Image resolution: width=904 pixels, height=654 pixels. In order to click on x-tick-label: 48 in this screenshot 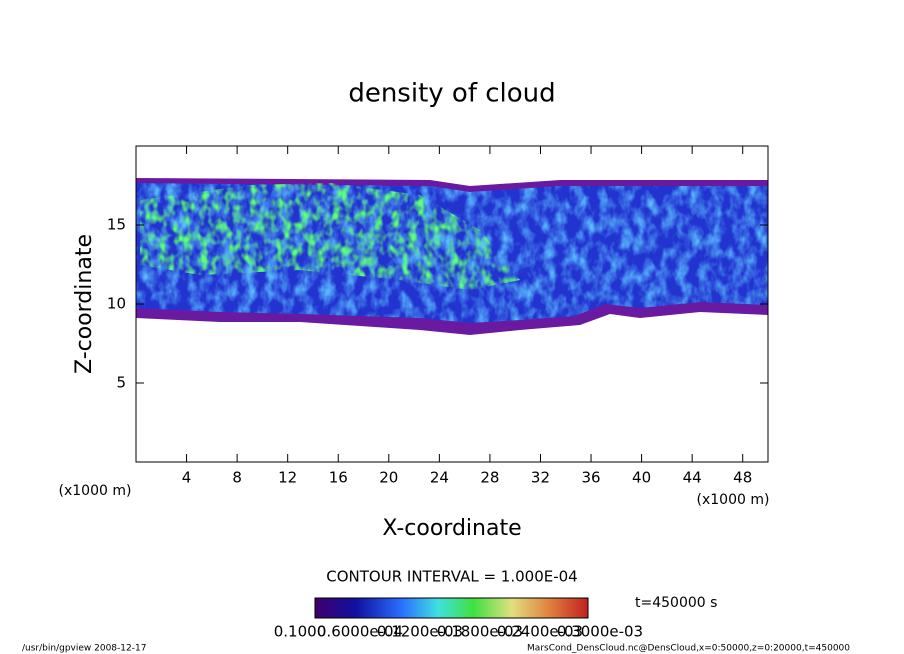, I will do `click(742, 478)`.